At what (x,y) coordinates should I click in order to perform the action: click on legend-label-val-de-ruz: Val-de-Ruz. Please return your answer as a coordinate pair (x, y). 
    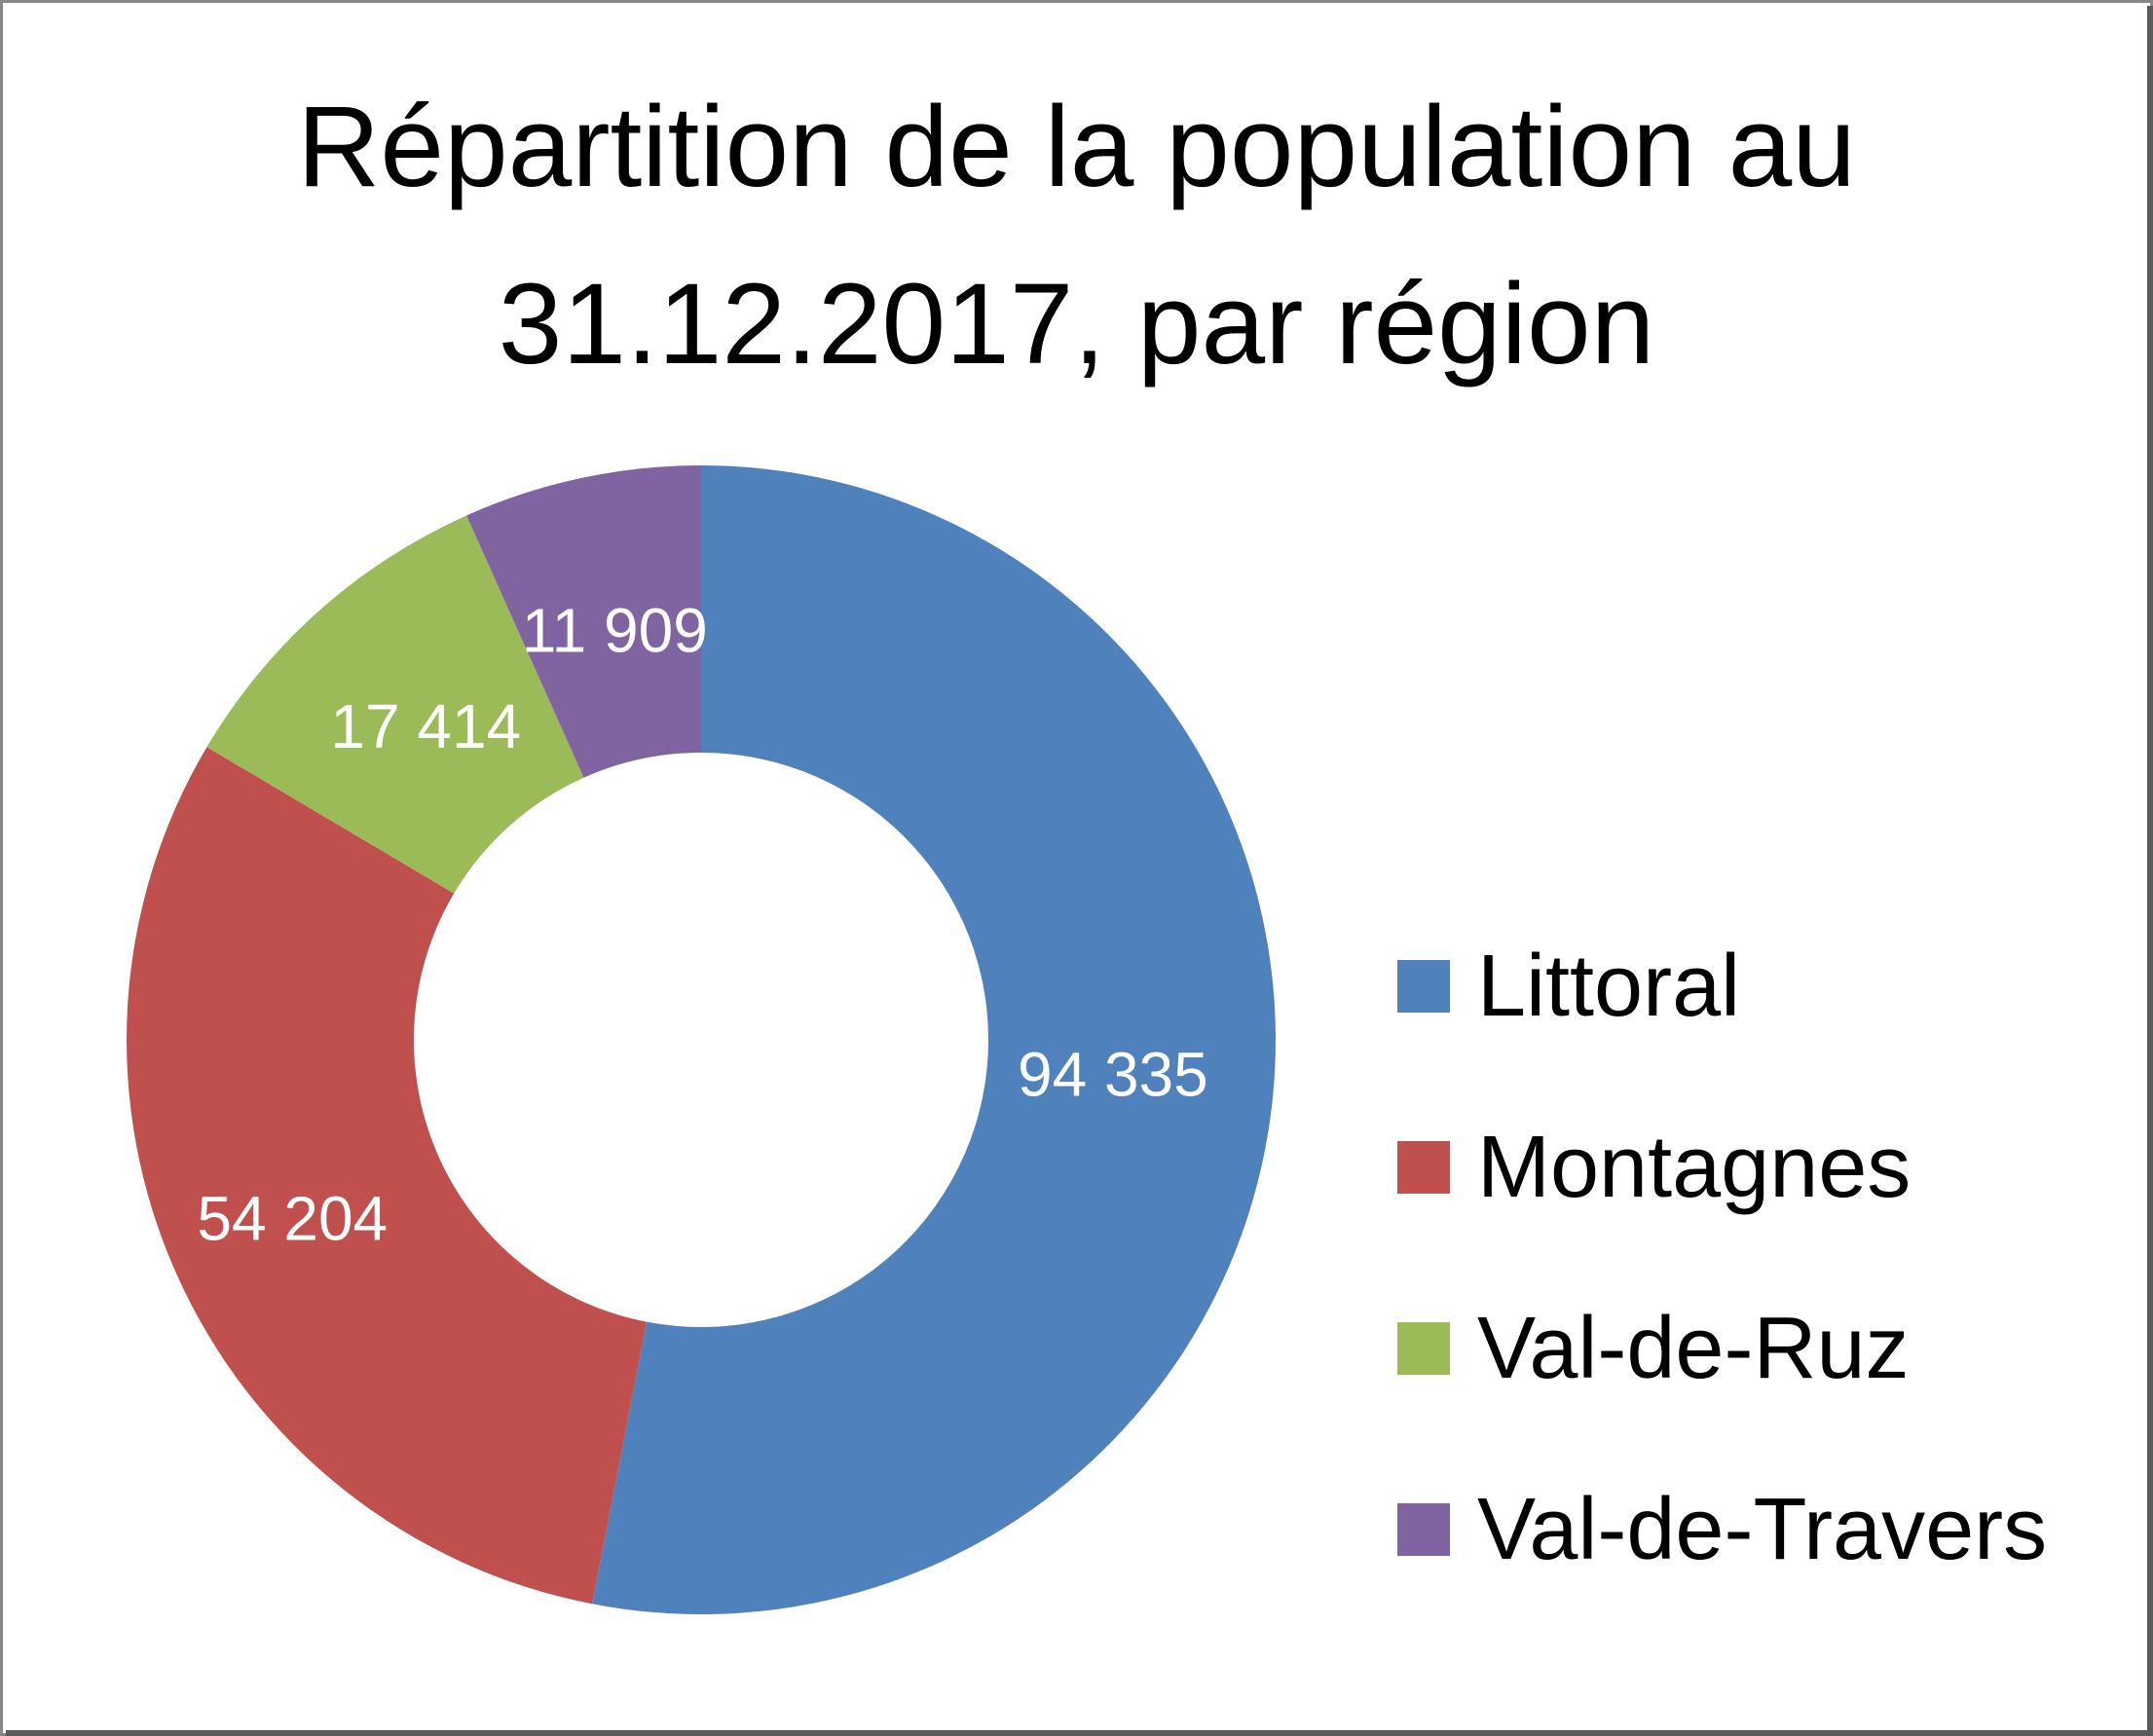
    Looking at the image, I should click on (1693, 1348).